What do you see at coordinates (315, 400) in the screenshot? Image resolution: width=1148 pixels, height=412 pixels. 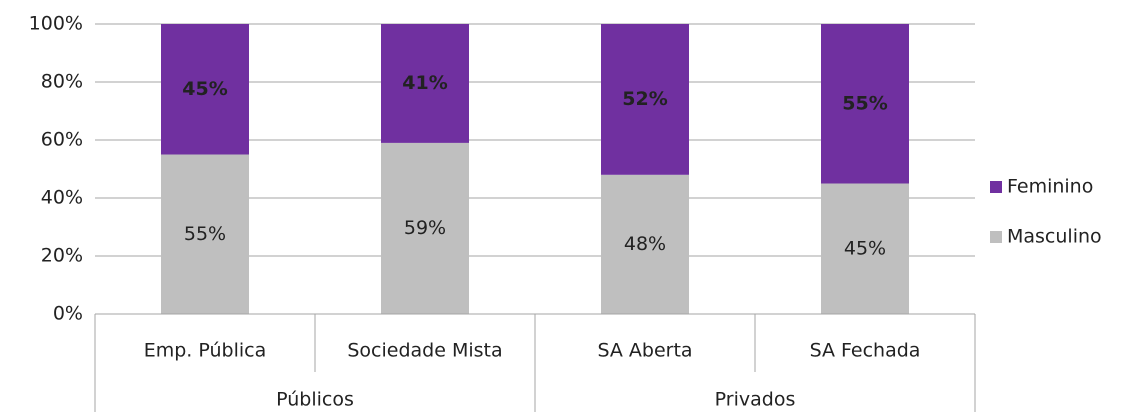 I see `group-label: Públicos` at bounding box center [315, 400].